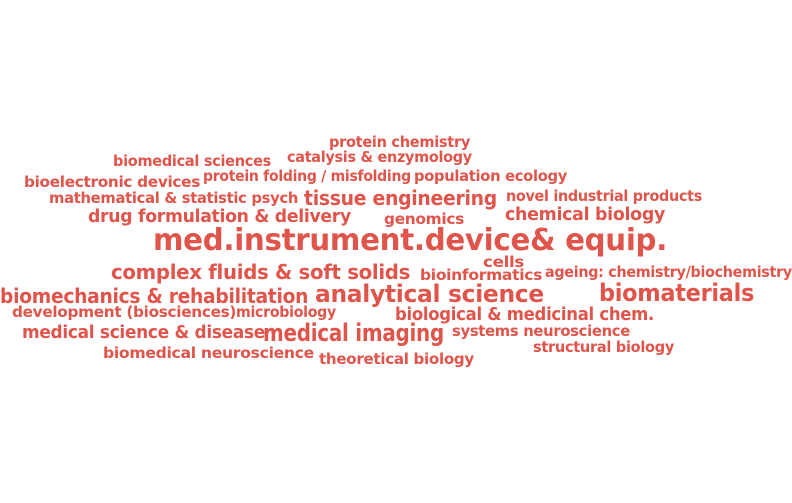 Image resolution: width=792 pixels, height=503 pixels. Describe the element at coordinates (124, 312) in the screenshot. I see `word-development-biosciences: development (biosciences)` at that location.